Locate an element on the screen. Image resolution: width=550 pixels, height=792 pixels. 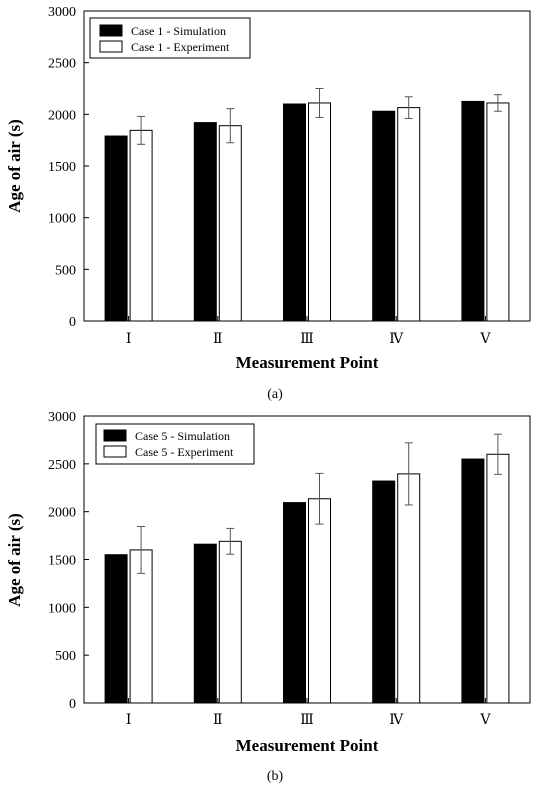
panel-caption-a: (a) is located at coordinates (275, 394).